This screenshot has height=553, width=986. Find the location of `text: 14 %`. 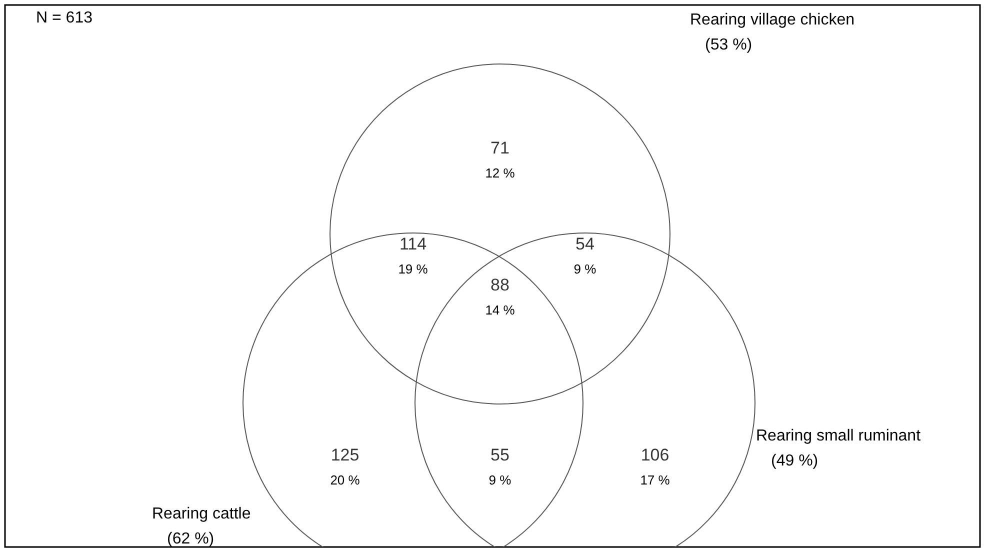

text: 14 % is located at coordinates (500, 310).